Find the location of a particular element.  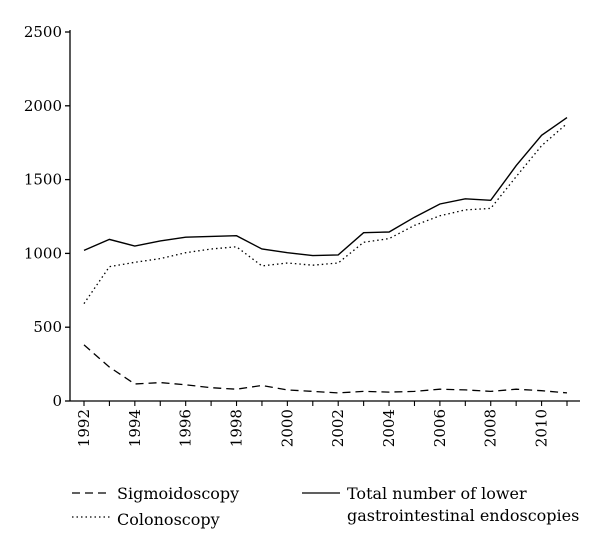

legend-label-total-line-1: Total number of lower is located at coordinates (437, 493).